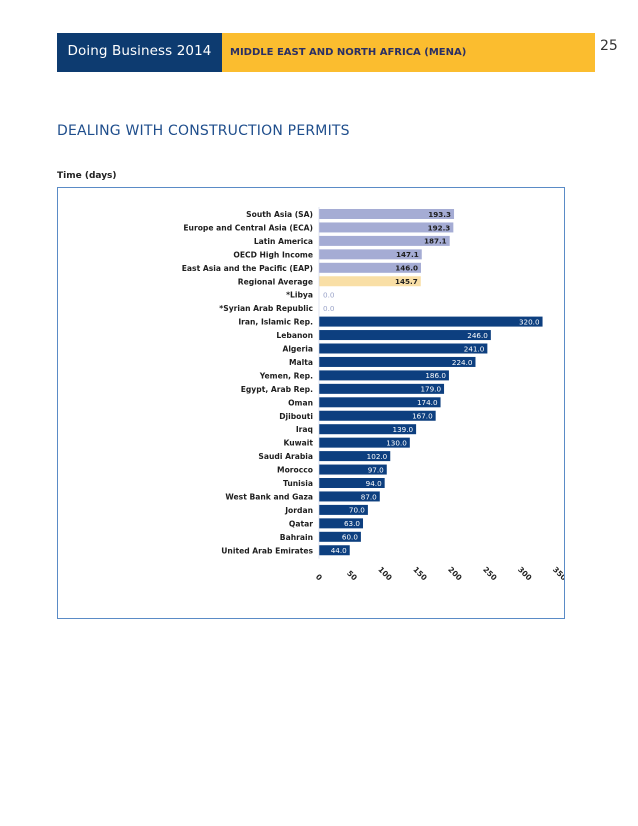 The width and height of the screenshot is (638, 826). Describe the element at coordinates (524, 573) in the screenshot. I see `x-tick-label: 300` at that location.